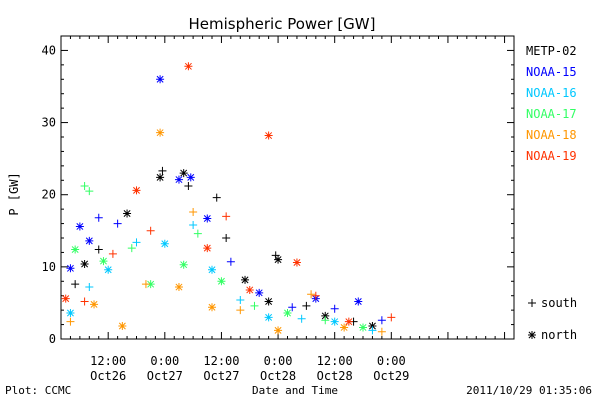 The width and height of the screenshot is (600, 400). I want to click on x-axis-label: Date and Time, so click(295, 390).